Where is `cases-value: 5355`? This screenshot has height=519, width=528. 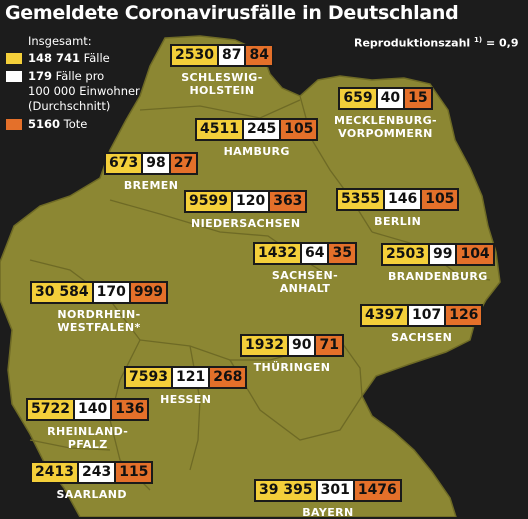 cases-value: 5355 is located at coordinates (360, 199).